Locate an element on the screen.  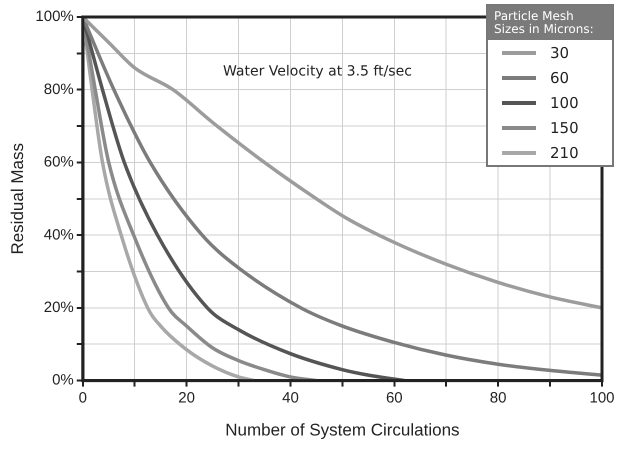
x-axis-title: Number of System Circulations is located at coordinates (342, 430).